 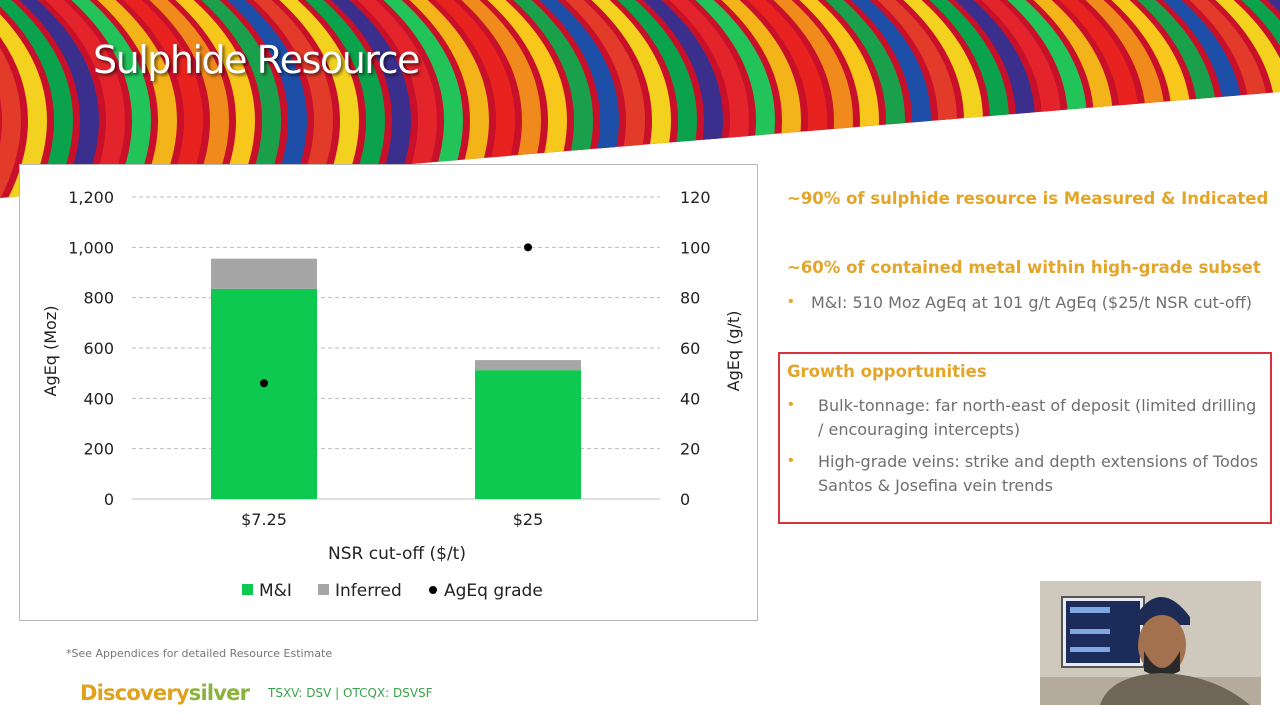 I want to click on legend-swatch-mi, so click(x=247, y=589).